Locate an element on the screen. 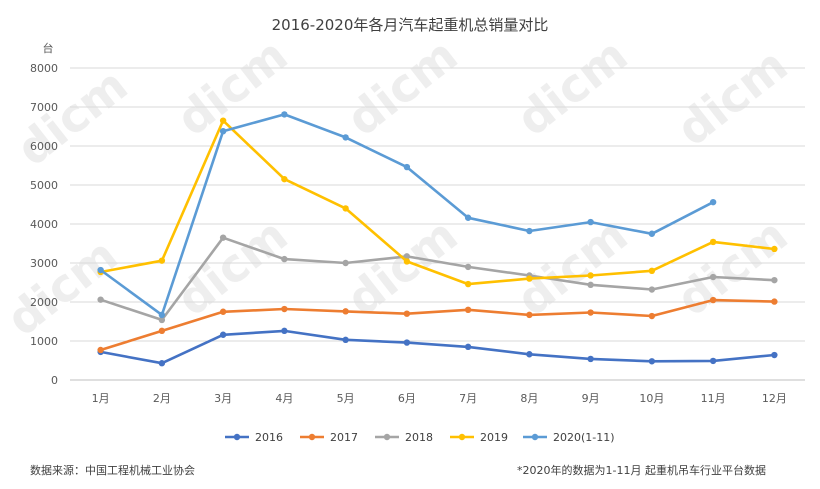 The image size is (820, 489). legend-label: 2018 is located at coordinates (419, 437).